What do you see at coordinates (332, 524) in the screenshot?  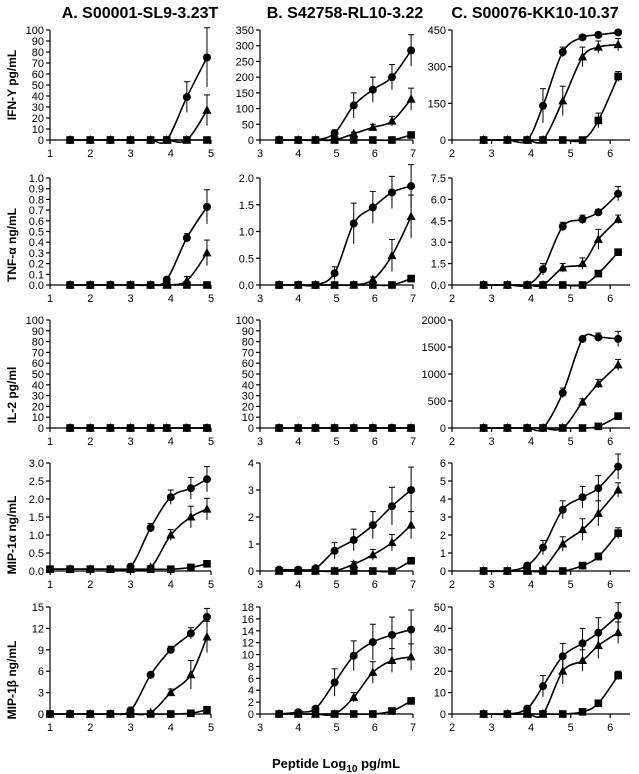 I see `panel-r3-c1: 0 1 2 3 4 3 4 5 6 7` at bounding box center [332, 524].